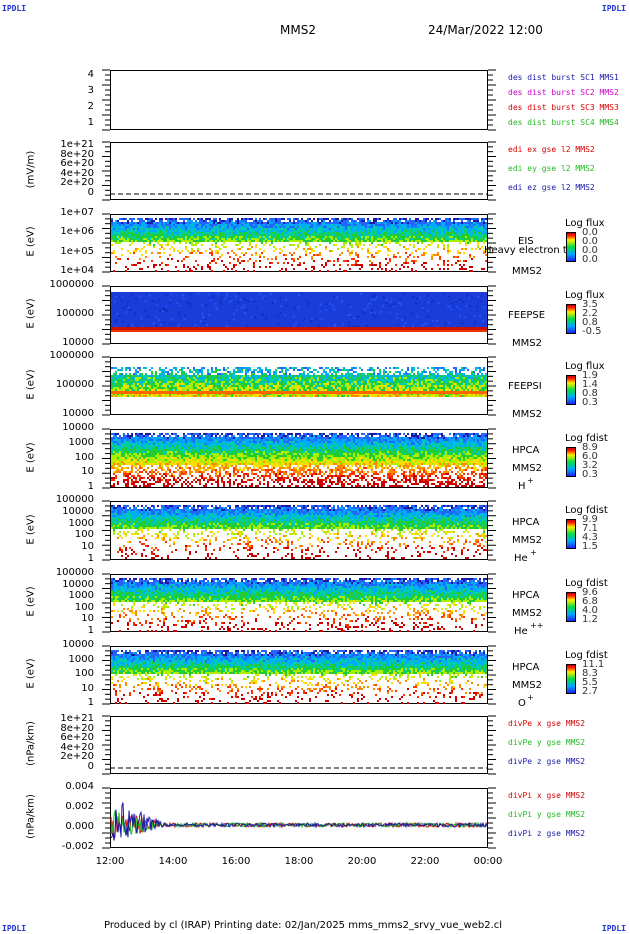  What do you see at coordinates (299, 861) in the screenshot?
I see `x-tick-label: 18:00` at bounding box center [299, 861].